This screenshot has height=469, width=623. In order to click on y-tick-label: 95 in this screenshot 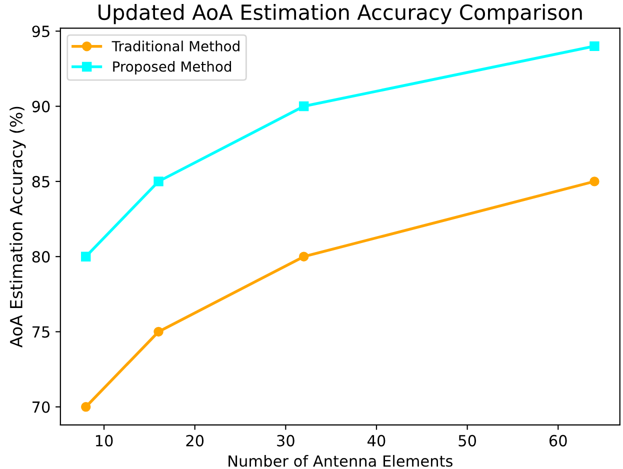, I will do `click(41, 32)`.